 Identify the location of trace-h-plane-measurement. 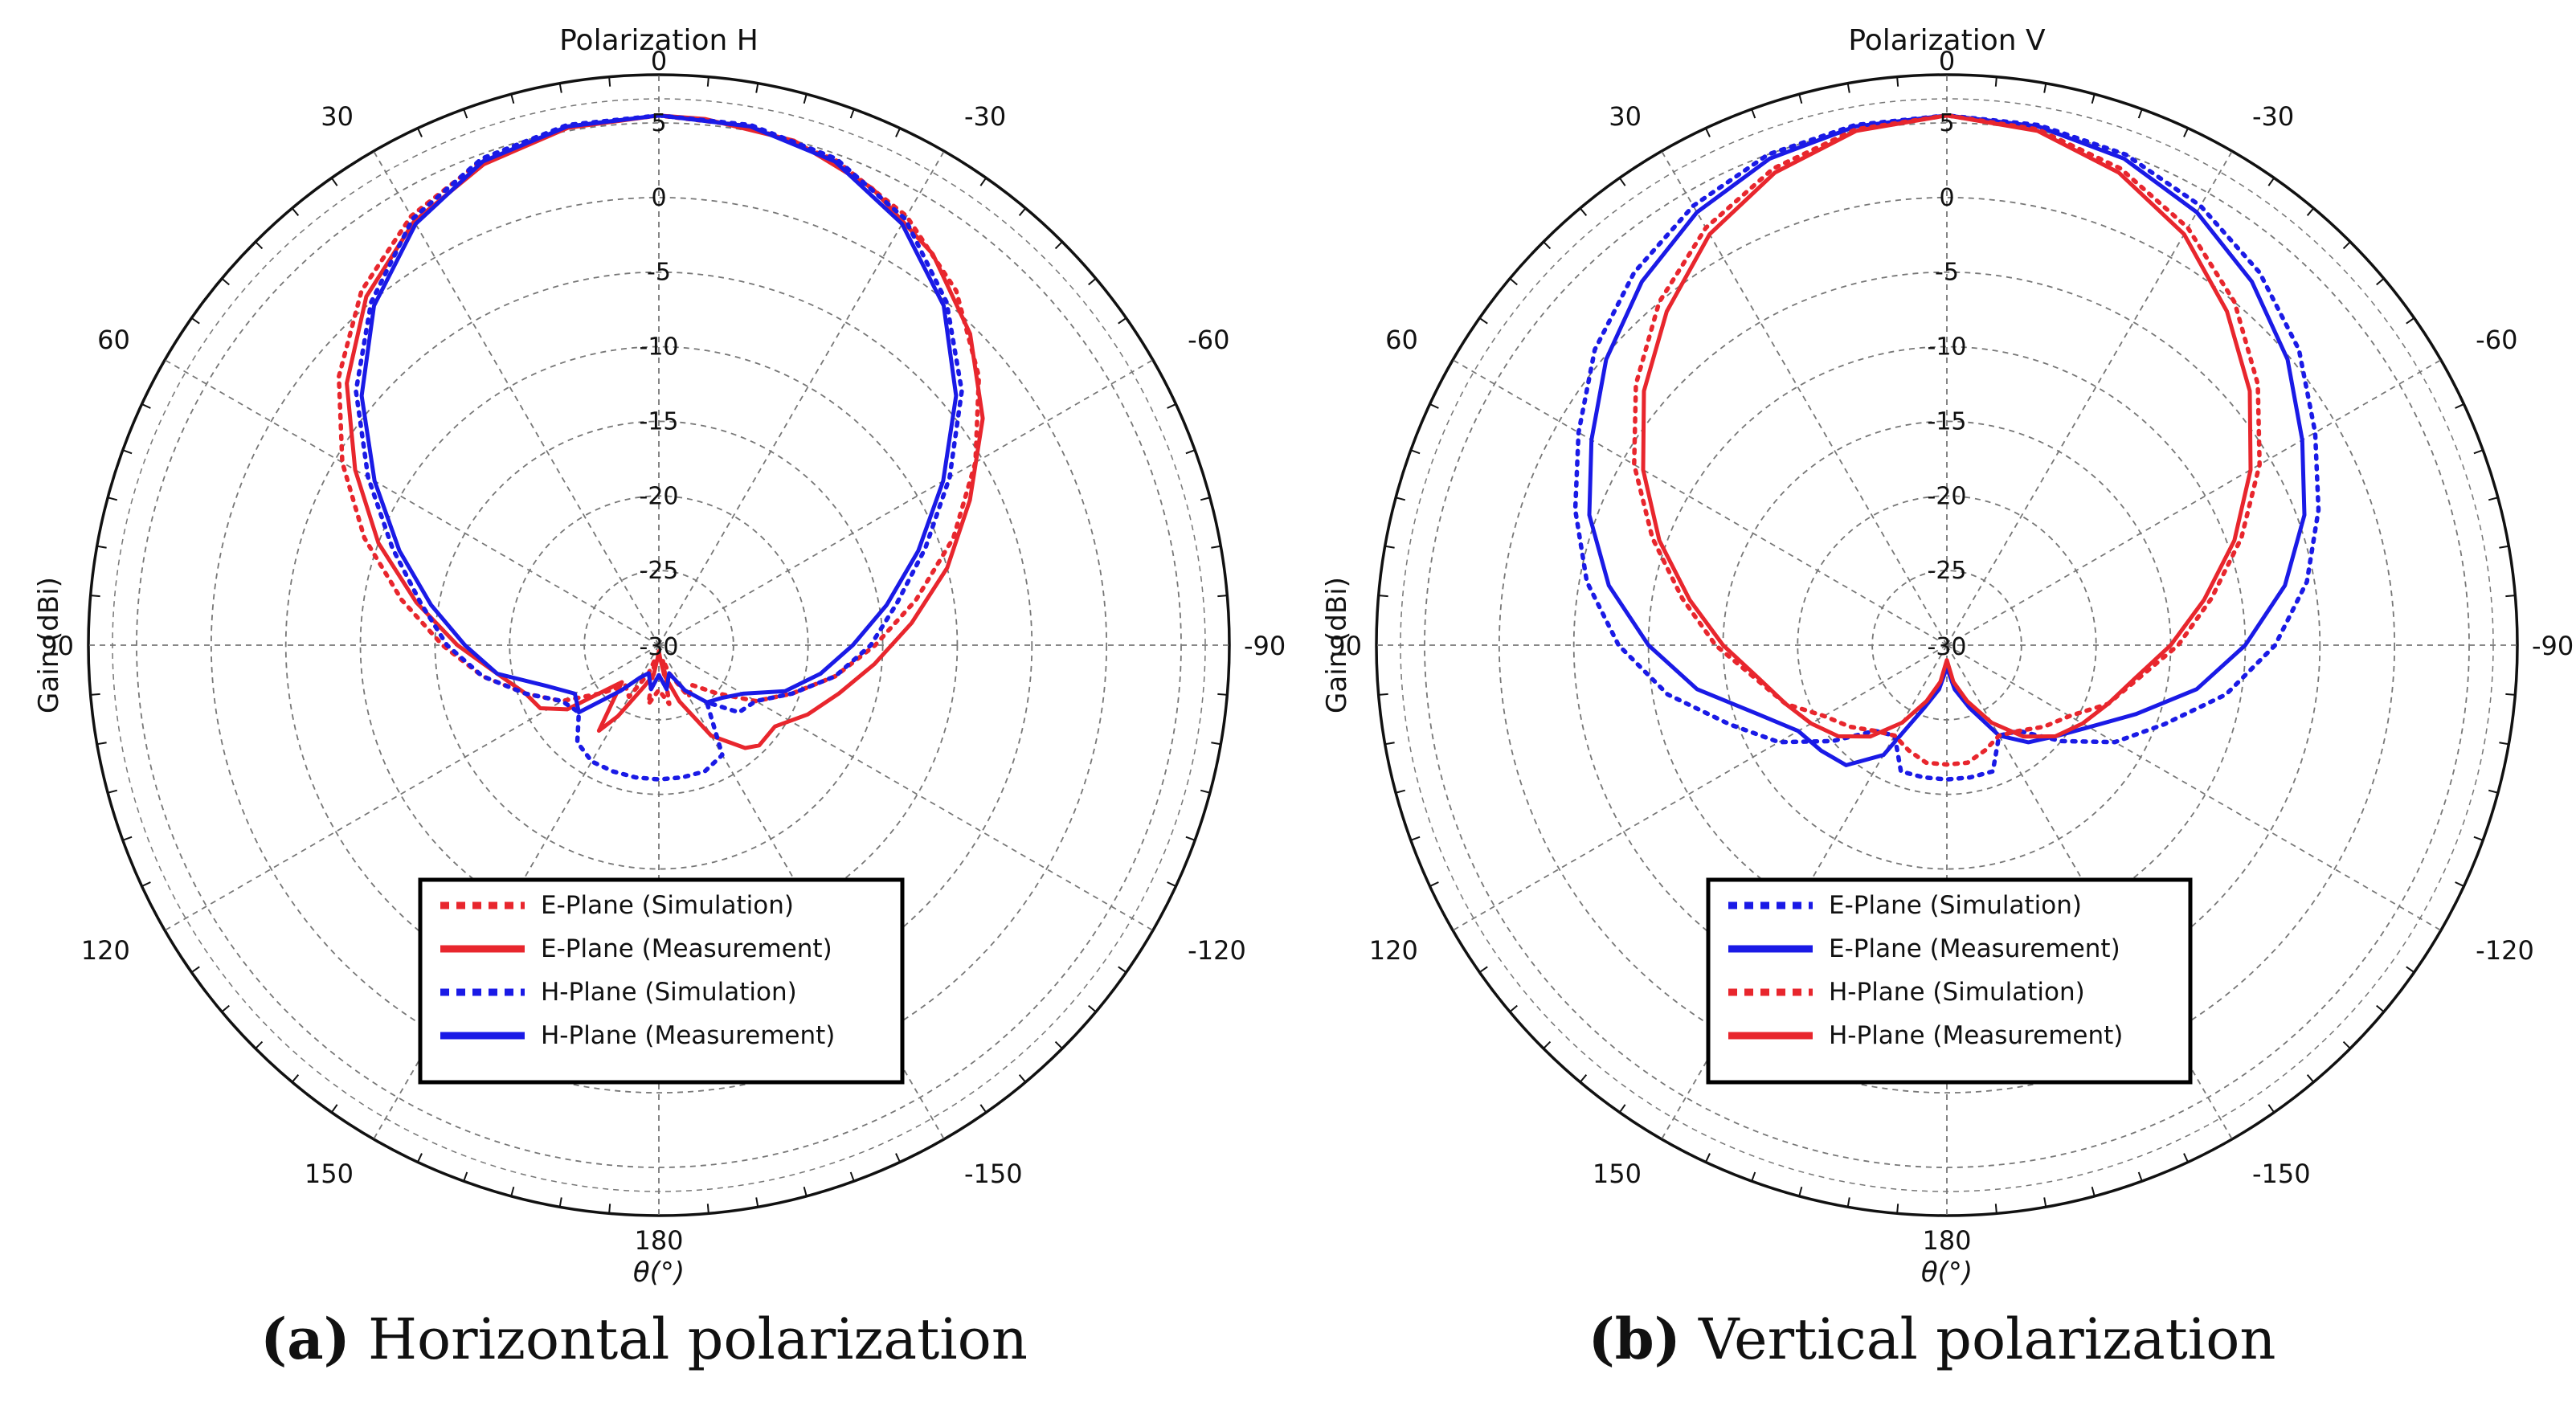
(1947, 426).